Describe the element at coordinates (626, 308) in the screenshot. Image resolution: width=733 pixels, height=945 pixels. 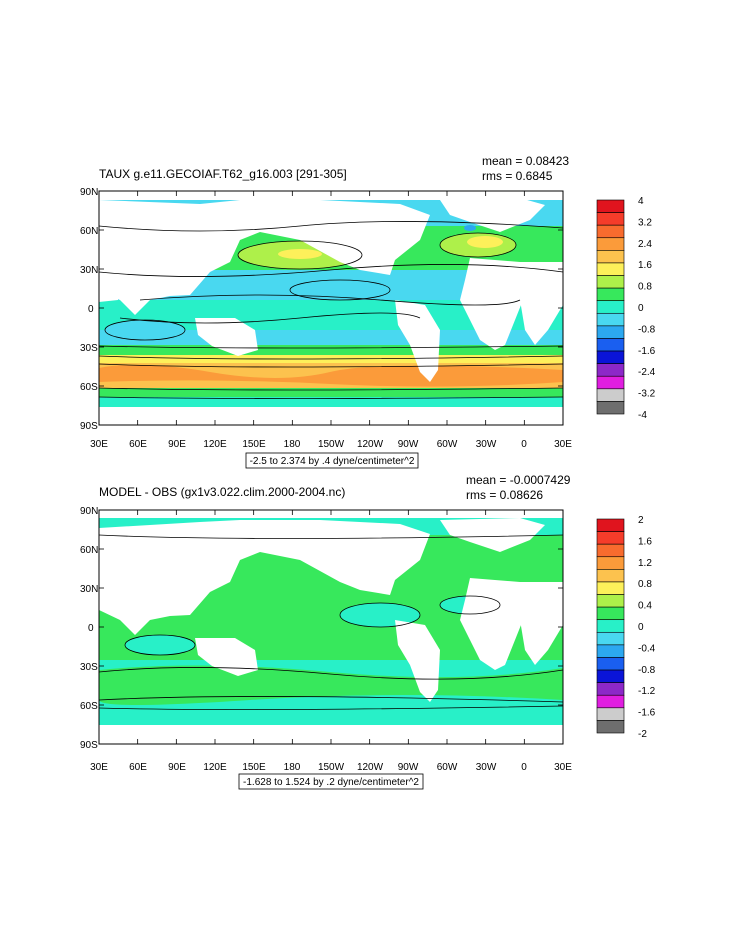
I see `colorbar: 4 3.2 2.4 1.6 0.8 0 -0.8 -1.6 -2.4 -3.2 -4` at that location.